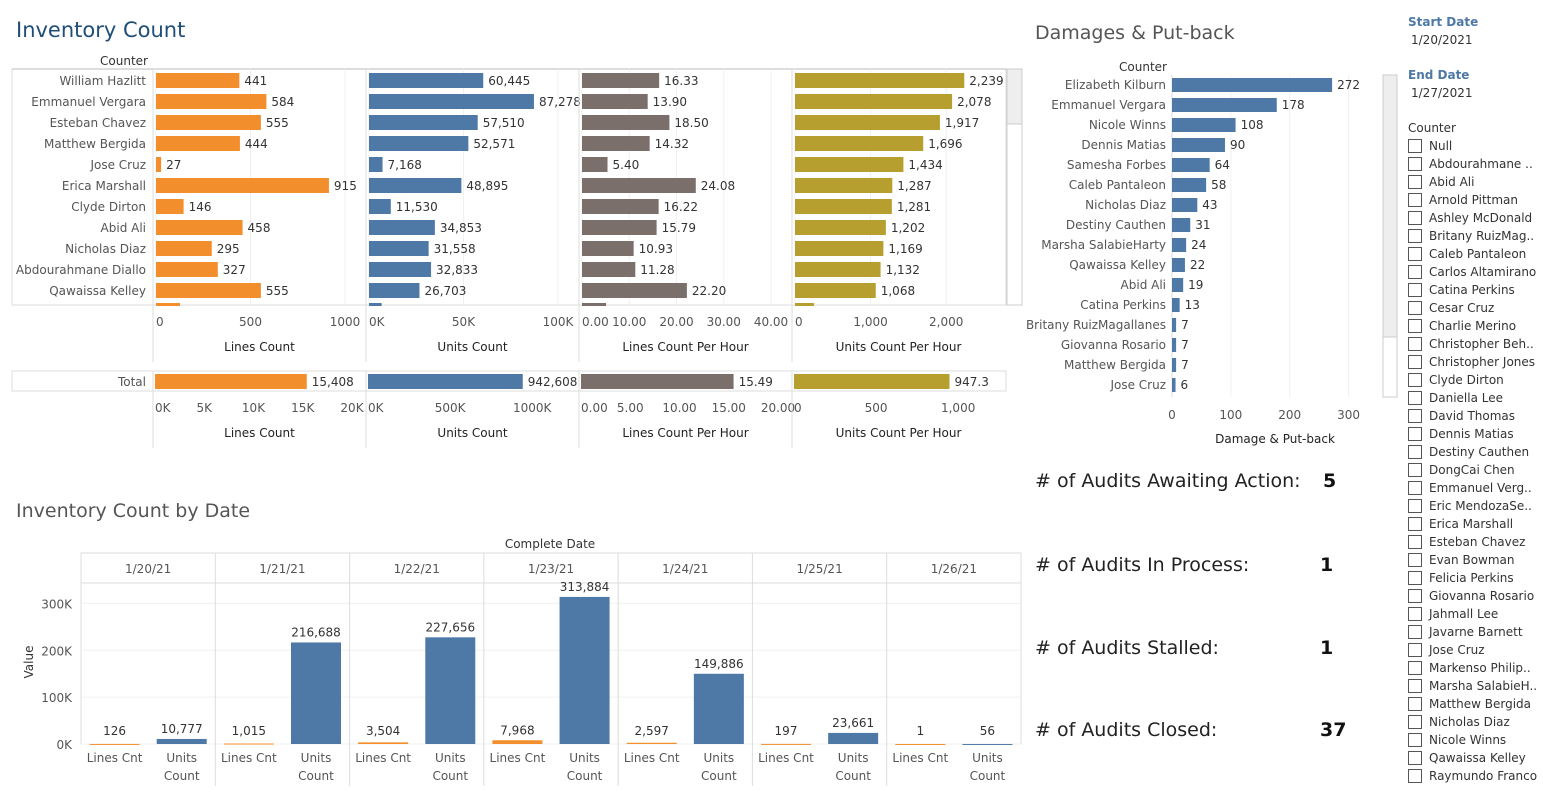 Image resolution: width=1543 pixels, height=797 pixels. What do you see at coordinates (1473, 363) in the screenshot?
I see `counter-filter-item: Christopher Jones` at bounding box center [1473, 363].